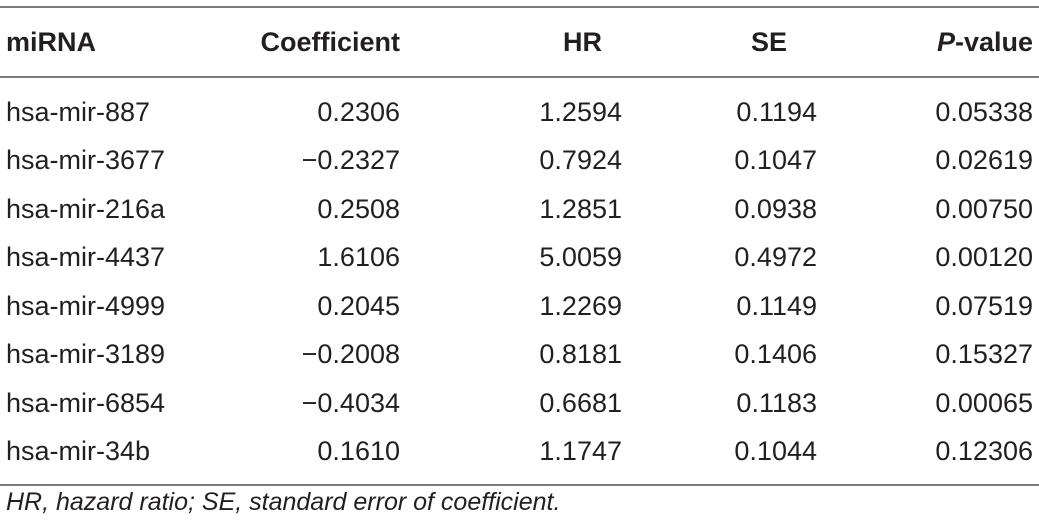 This screenshot has width=1039, height=526. Describe the element at coordinates (580, 111) in the screenshot. I see `cell-hr: 1.2594` at that location.